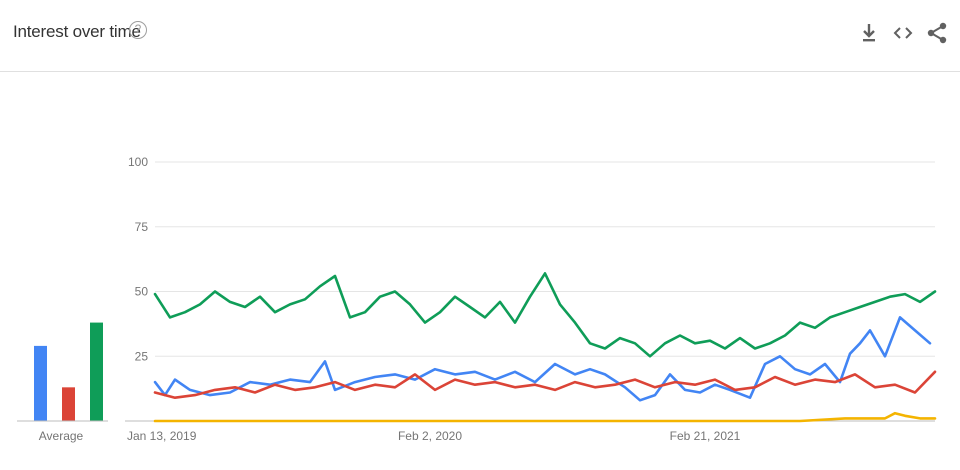  What do you see at coordinates (62, 372) in the screenshot?
I see `average-bars` at bounding box center [62, 372].